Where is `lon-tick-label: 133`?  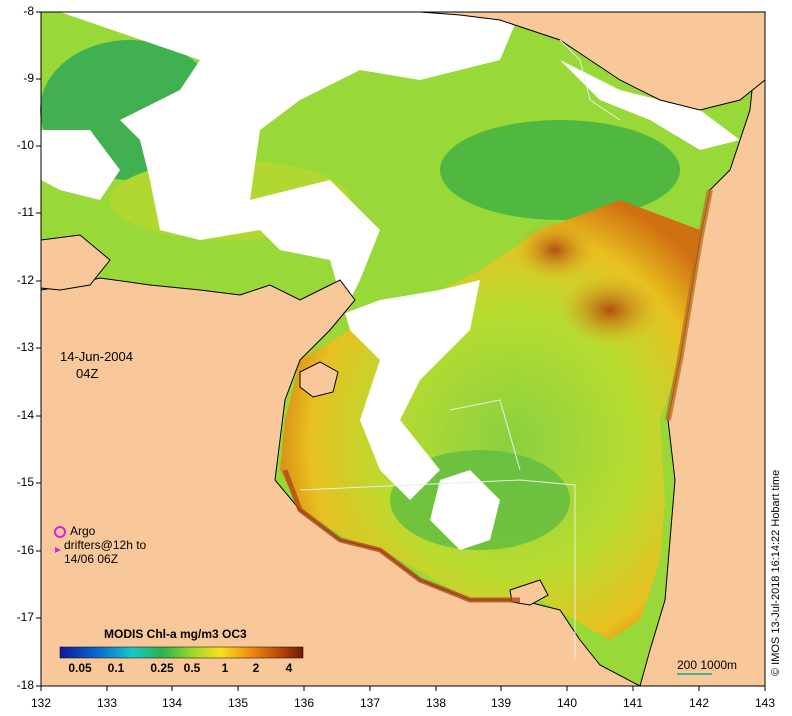
lon-tick-label: 133 is located at coordinates (107, 703).